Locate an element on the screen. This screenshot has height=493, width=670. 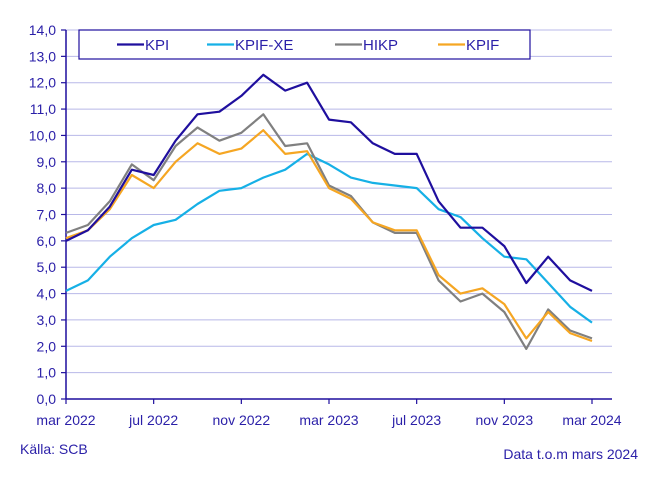
legend-label-hikp: HIKP is located at coordinates (380, 45).